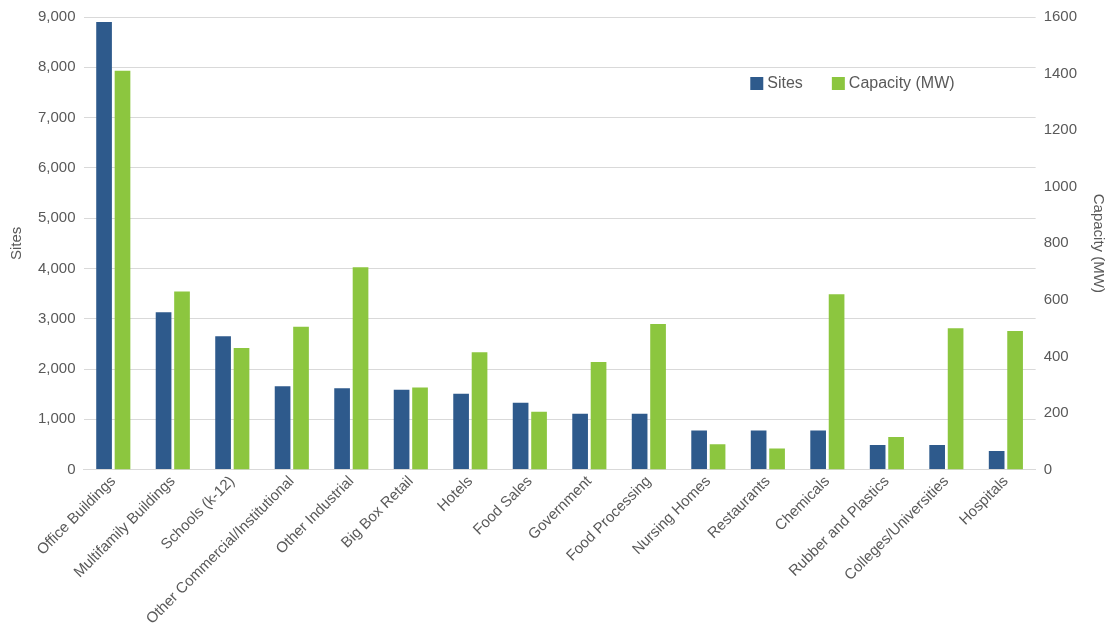 The height and width of the screenshot is (635, 1117). What do you see at coordinates (785, 83) in the screenshot?
I see `legend-label: Sites` at bounding box center [785, 83].